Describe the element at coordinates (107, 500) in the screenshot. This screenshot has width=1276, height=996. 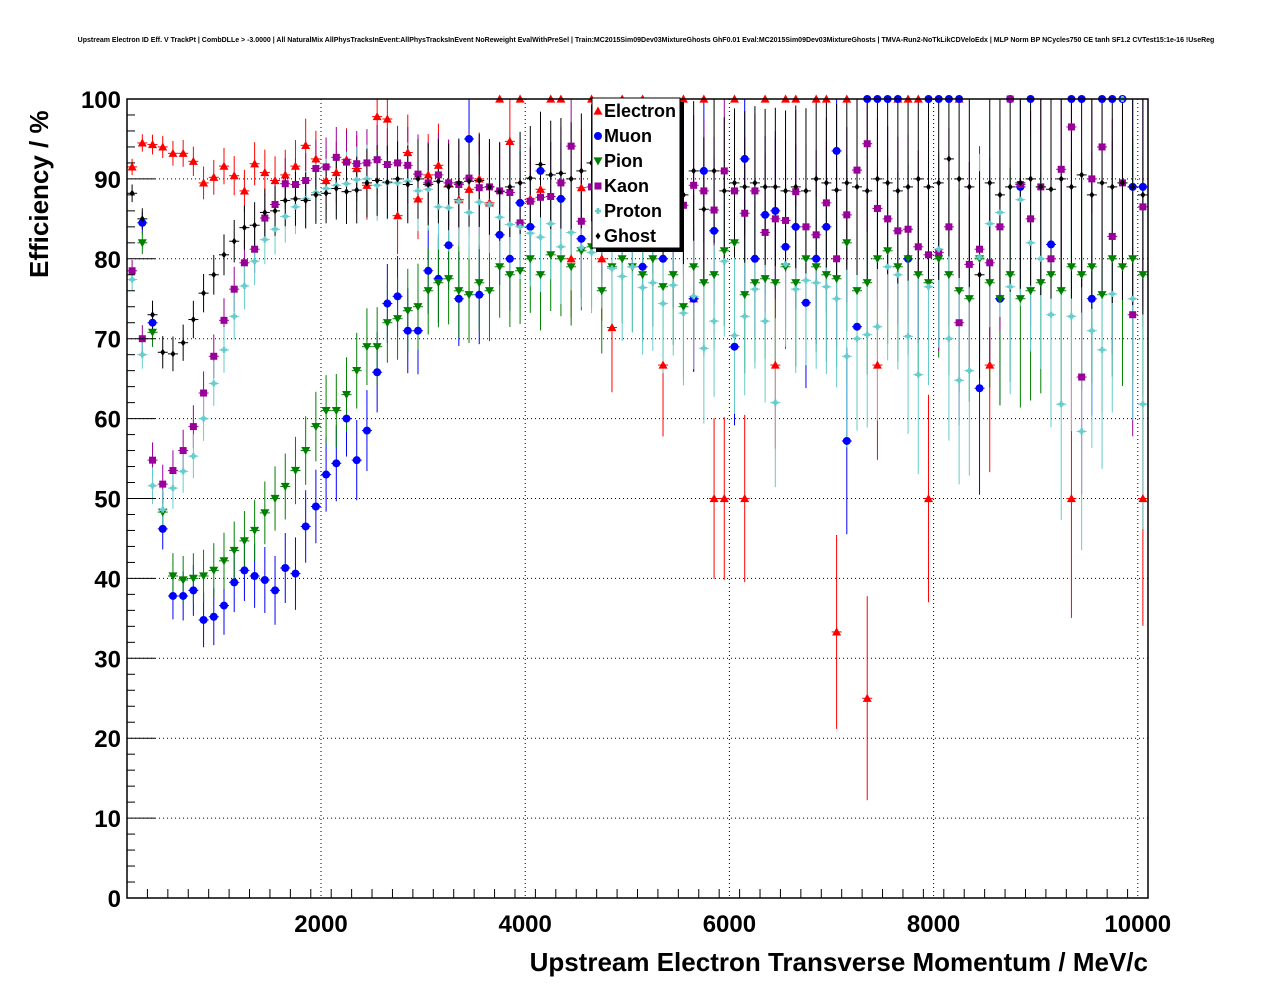
I see `y-tick-label: 50` at that location.